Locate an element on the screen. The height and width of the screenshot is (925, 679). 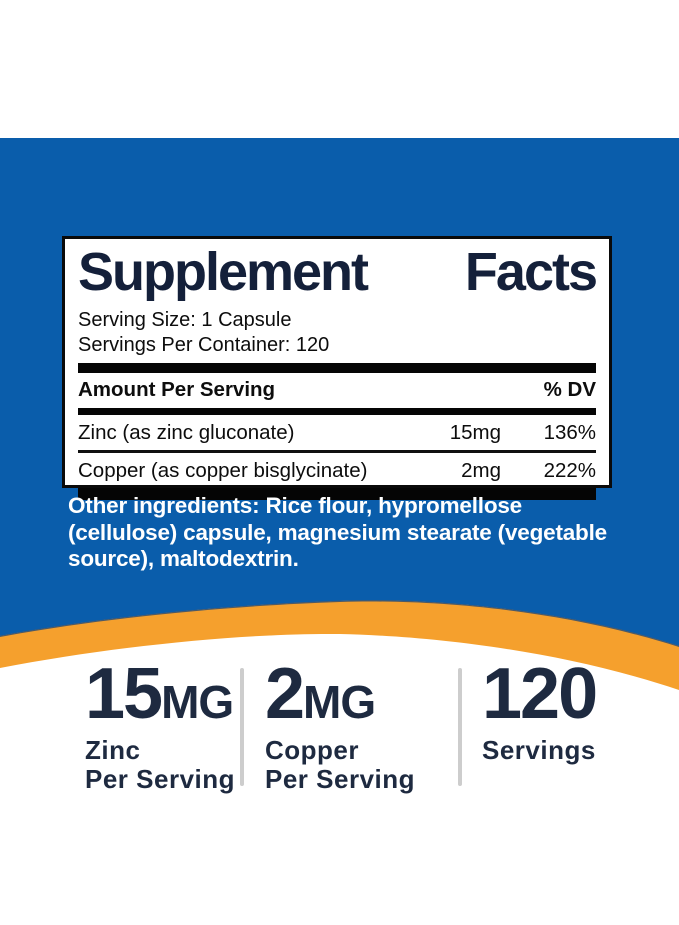
panel-title-word1: Supplement is located at coordinates (223, 272).